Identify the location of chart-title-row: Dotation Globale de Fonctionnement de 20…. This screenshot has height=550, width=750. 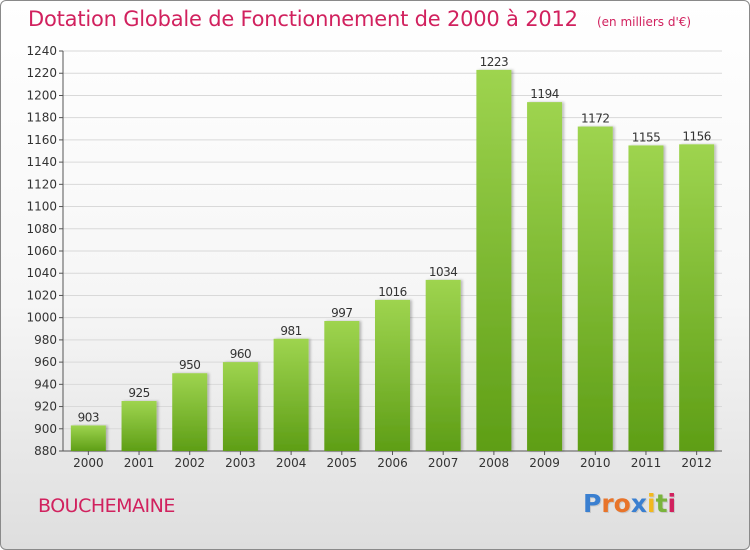
(359, 19).